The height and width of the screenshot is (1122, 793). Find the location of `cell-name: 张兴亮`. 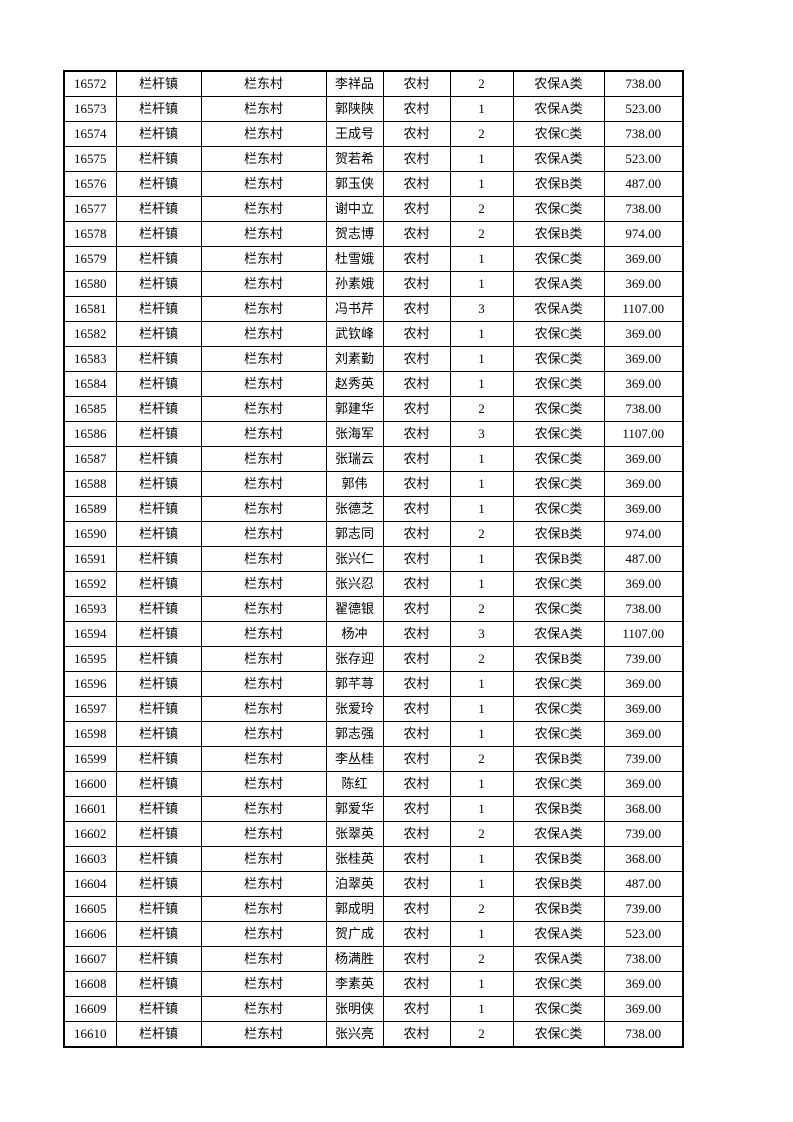

cell-name: 张兴亮 is located at coordinates (354, 1034).